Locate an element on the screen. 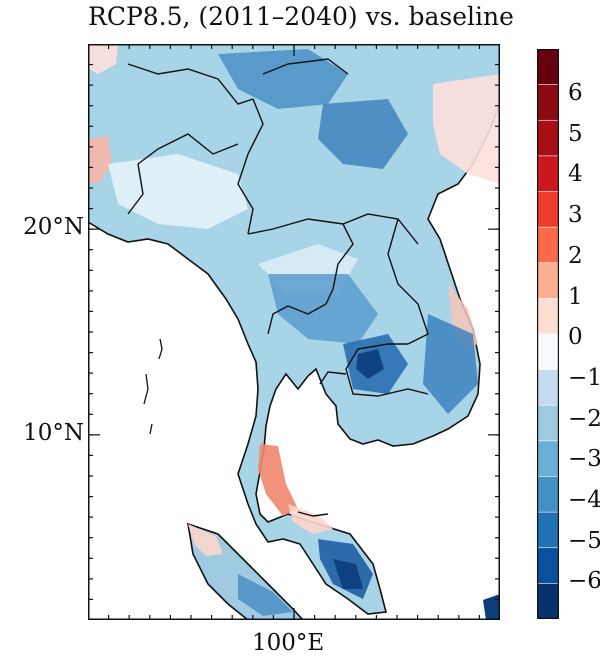 The image size is (600, 666). cool-patch-center is located at coordinates (323, 309).